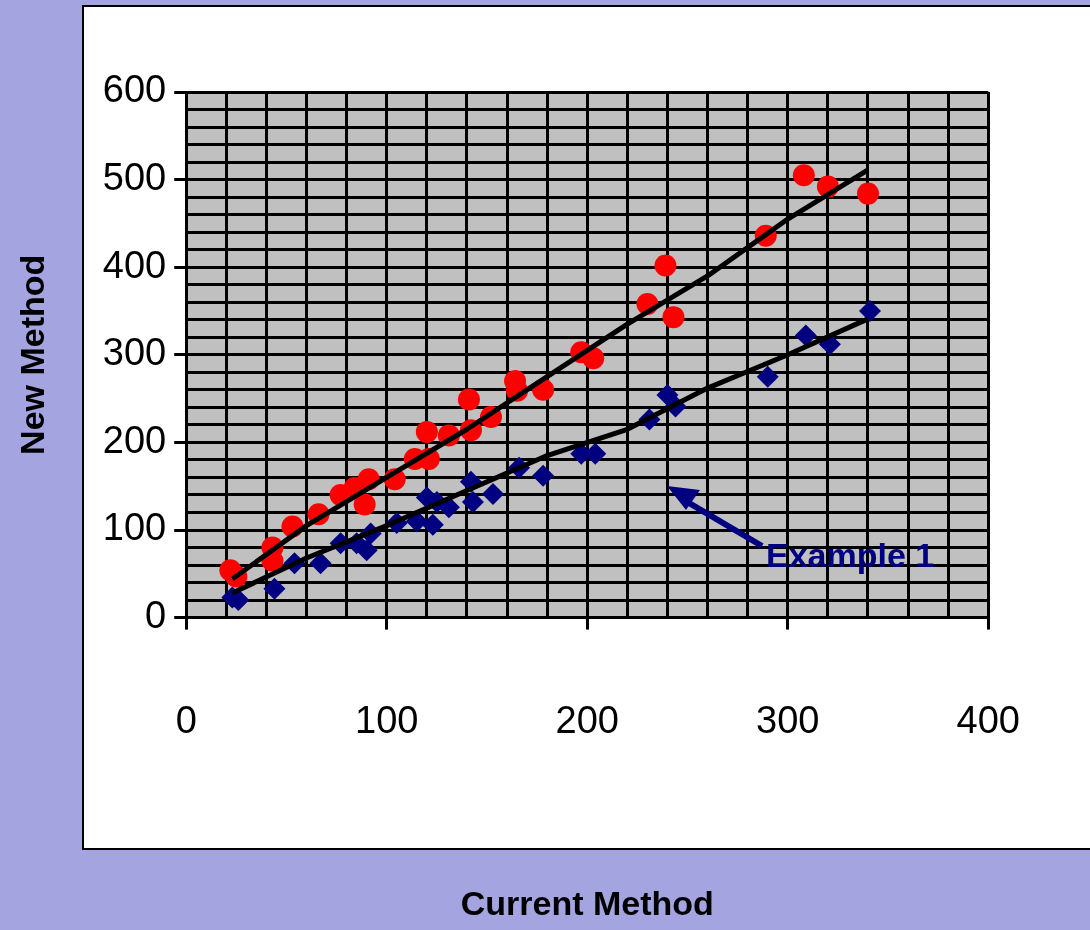 Image resolution: width=1090 pixels, height=930 pixels. Describe the element at coordinates (587, 902) in the screenshot. I see `x-axis-title: Current Method` at that location.